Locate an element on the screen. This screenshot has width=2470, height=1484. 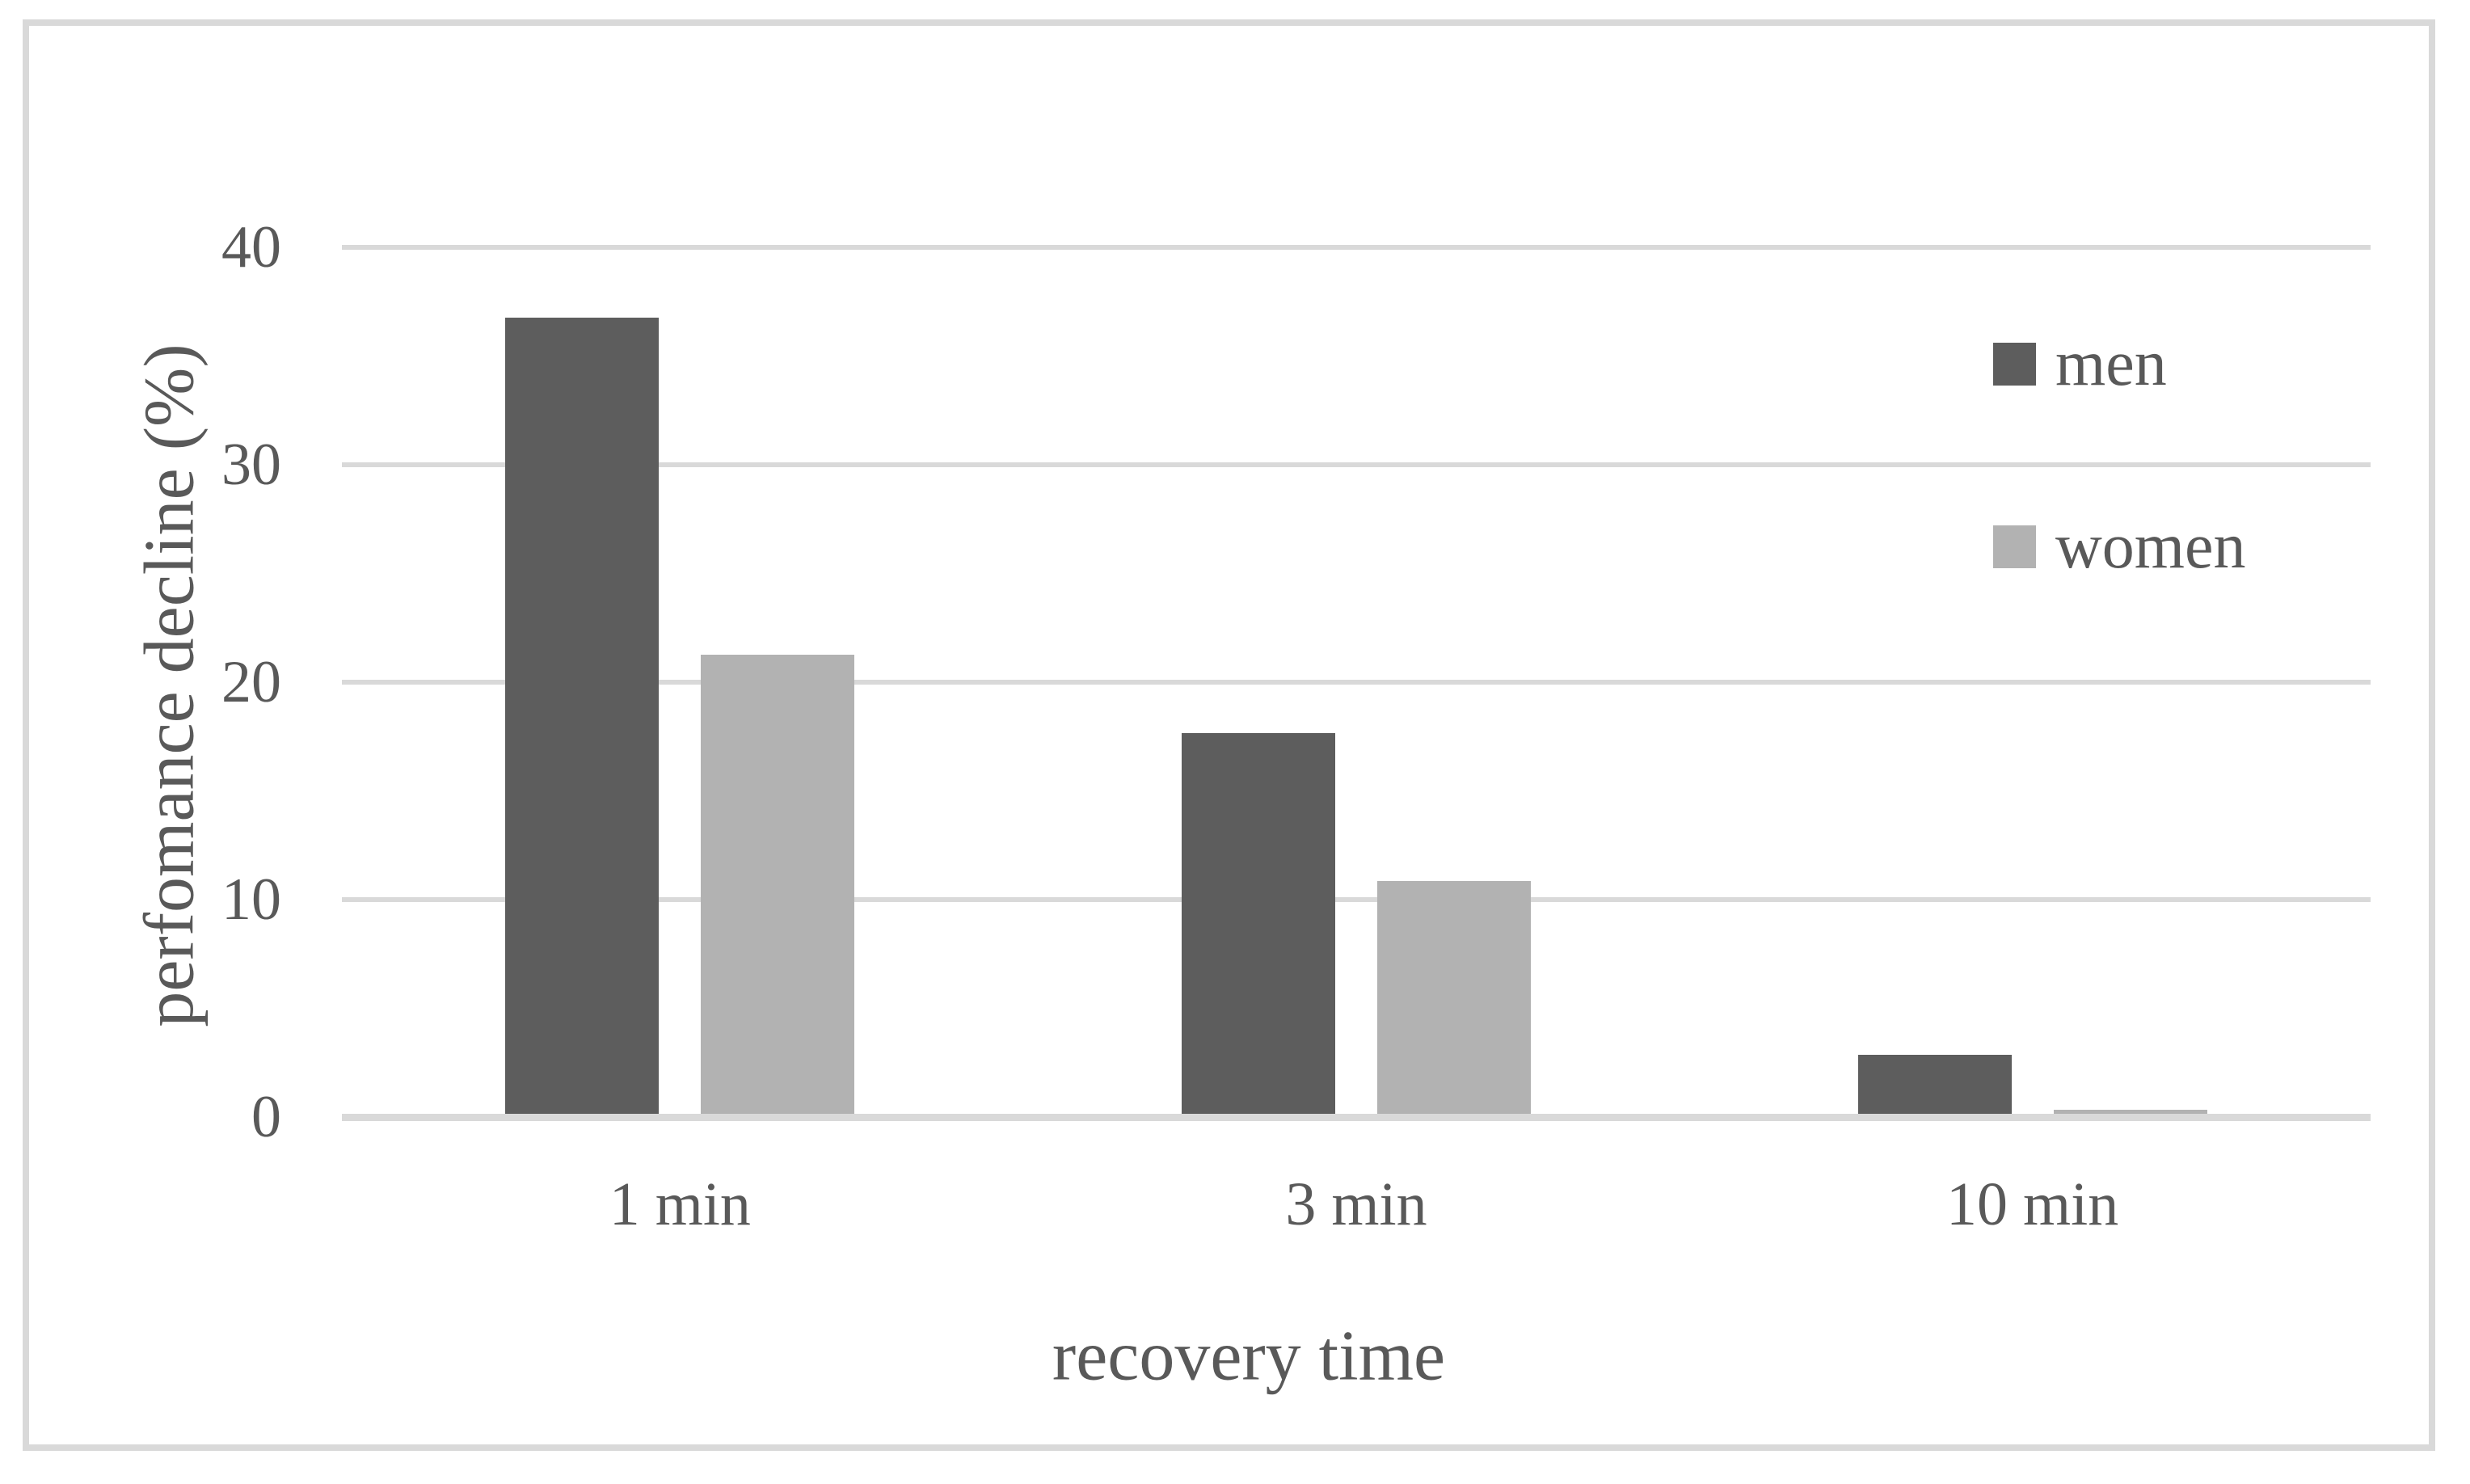
legend-swatch-men is located at coordinates (2014, 364).